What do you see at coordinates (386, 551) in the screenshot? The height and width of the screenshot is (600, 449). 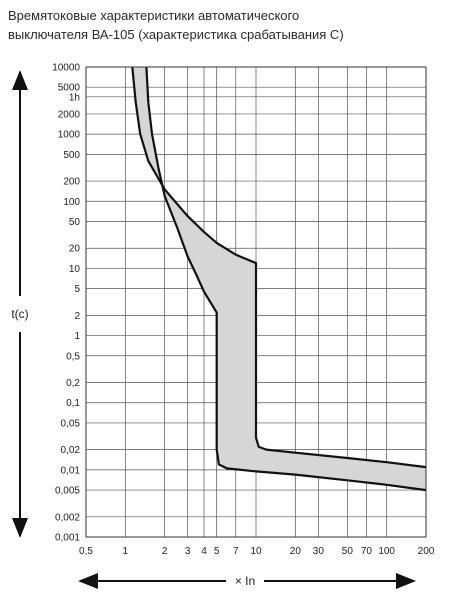 I see `x-tick-label-12: 100` at bounding box center [386, 551].